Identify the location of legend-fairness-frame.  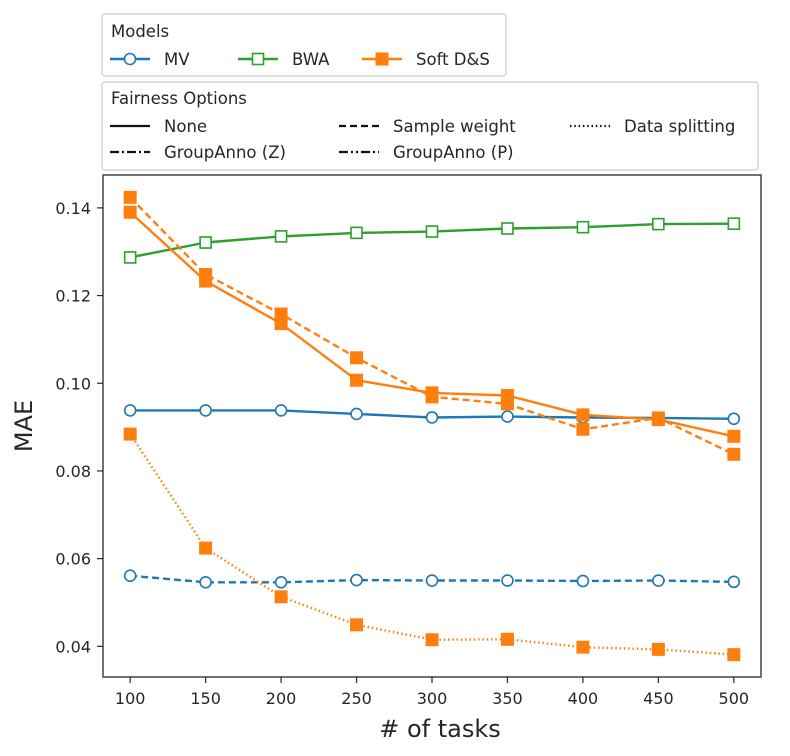
(430, 126).